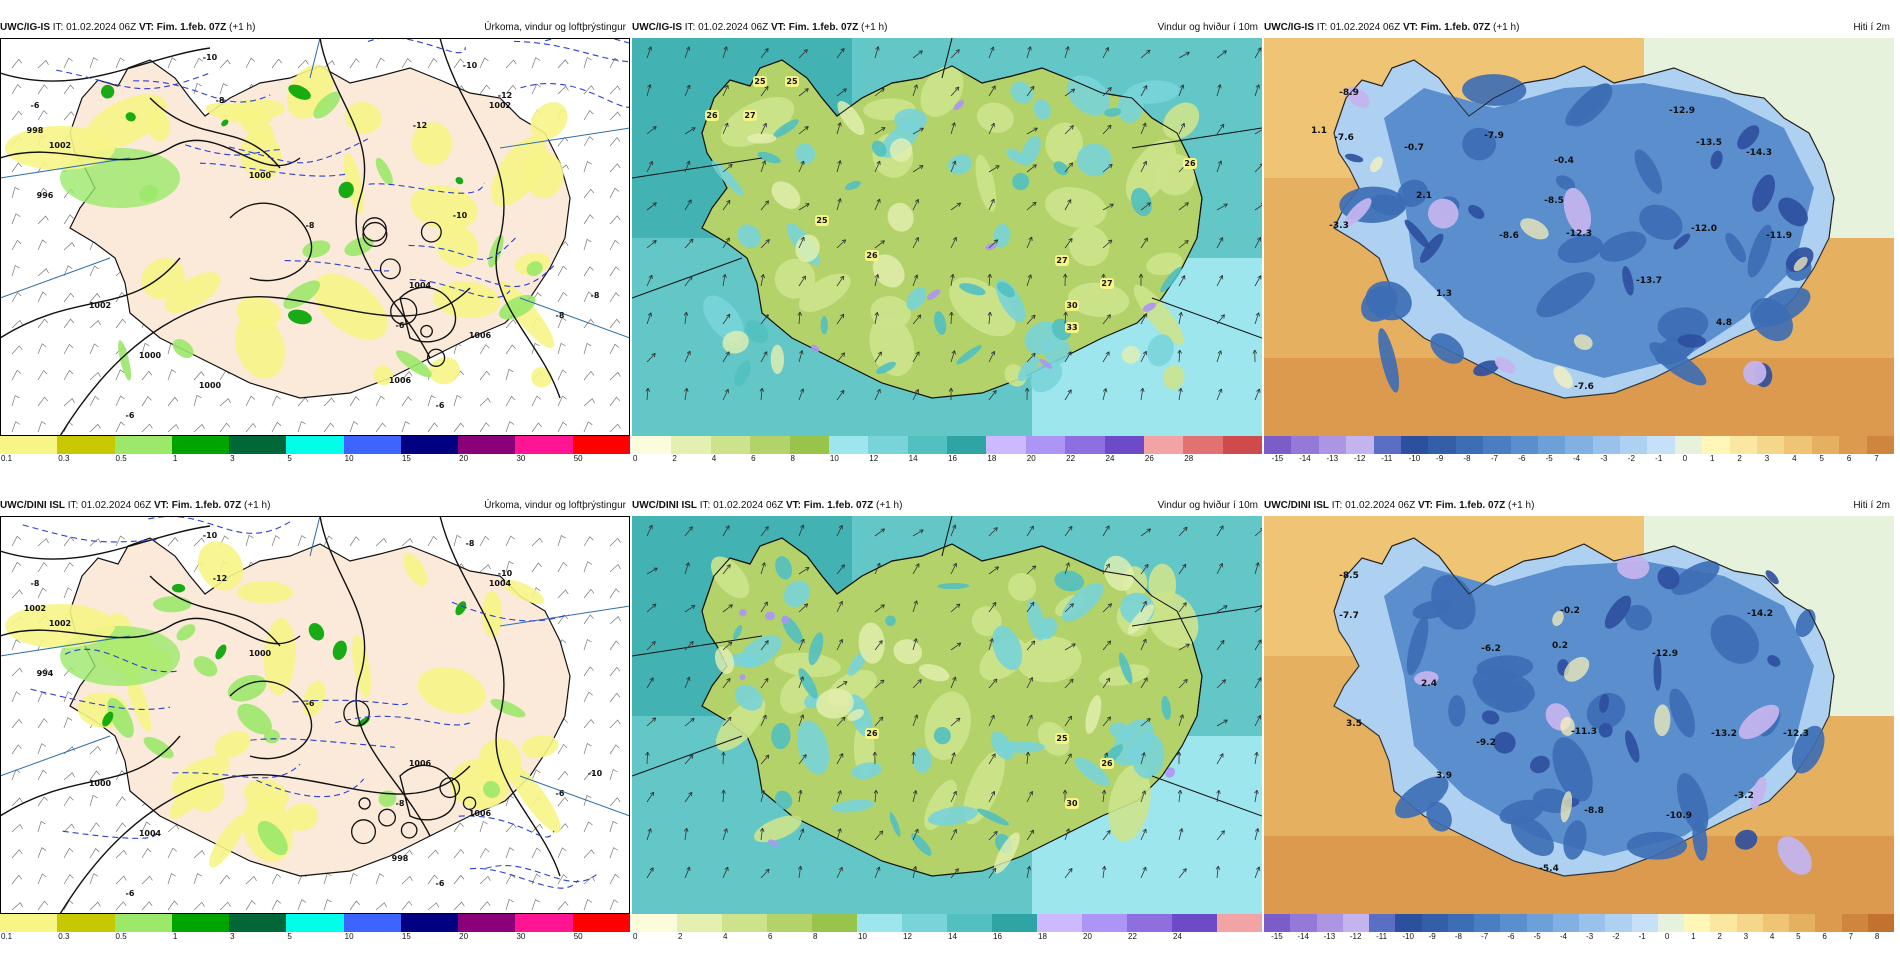  I want to click on panel-title: Vindur og hviður í 10m, so click(1208, 28).